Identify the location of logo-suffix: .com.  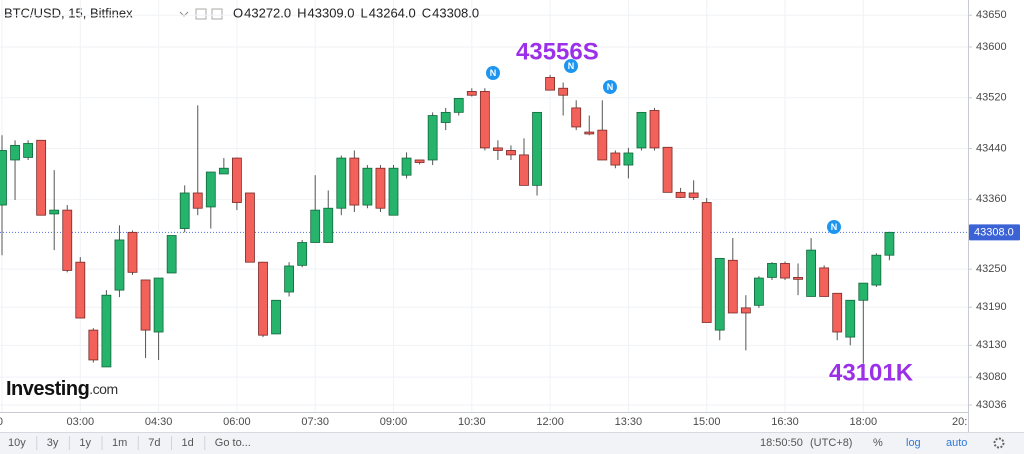
(103, 389).